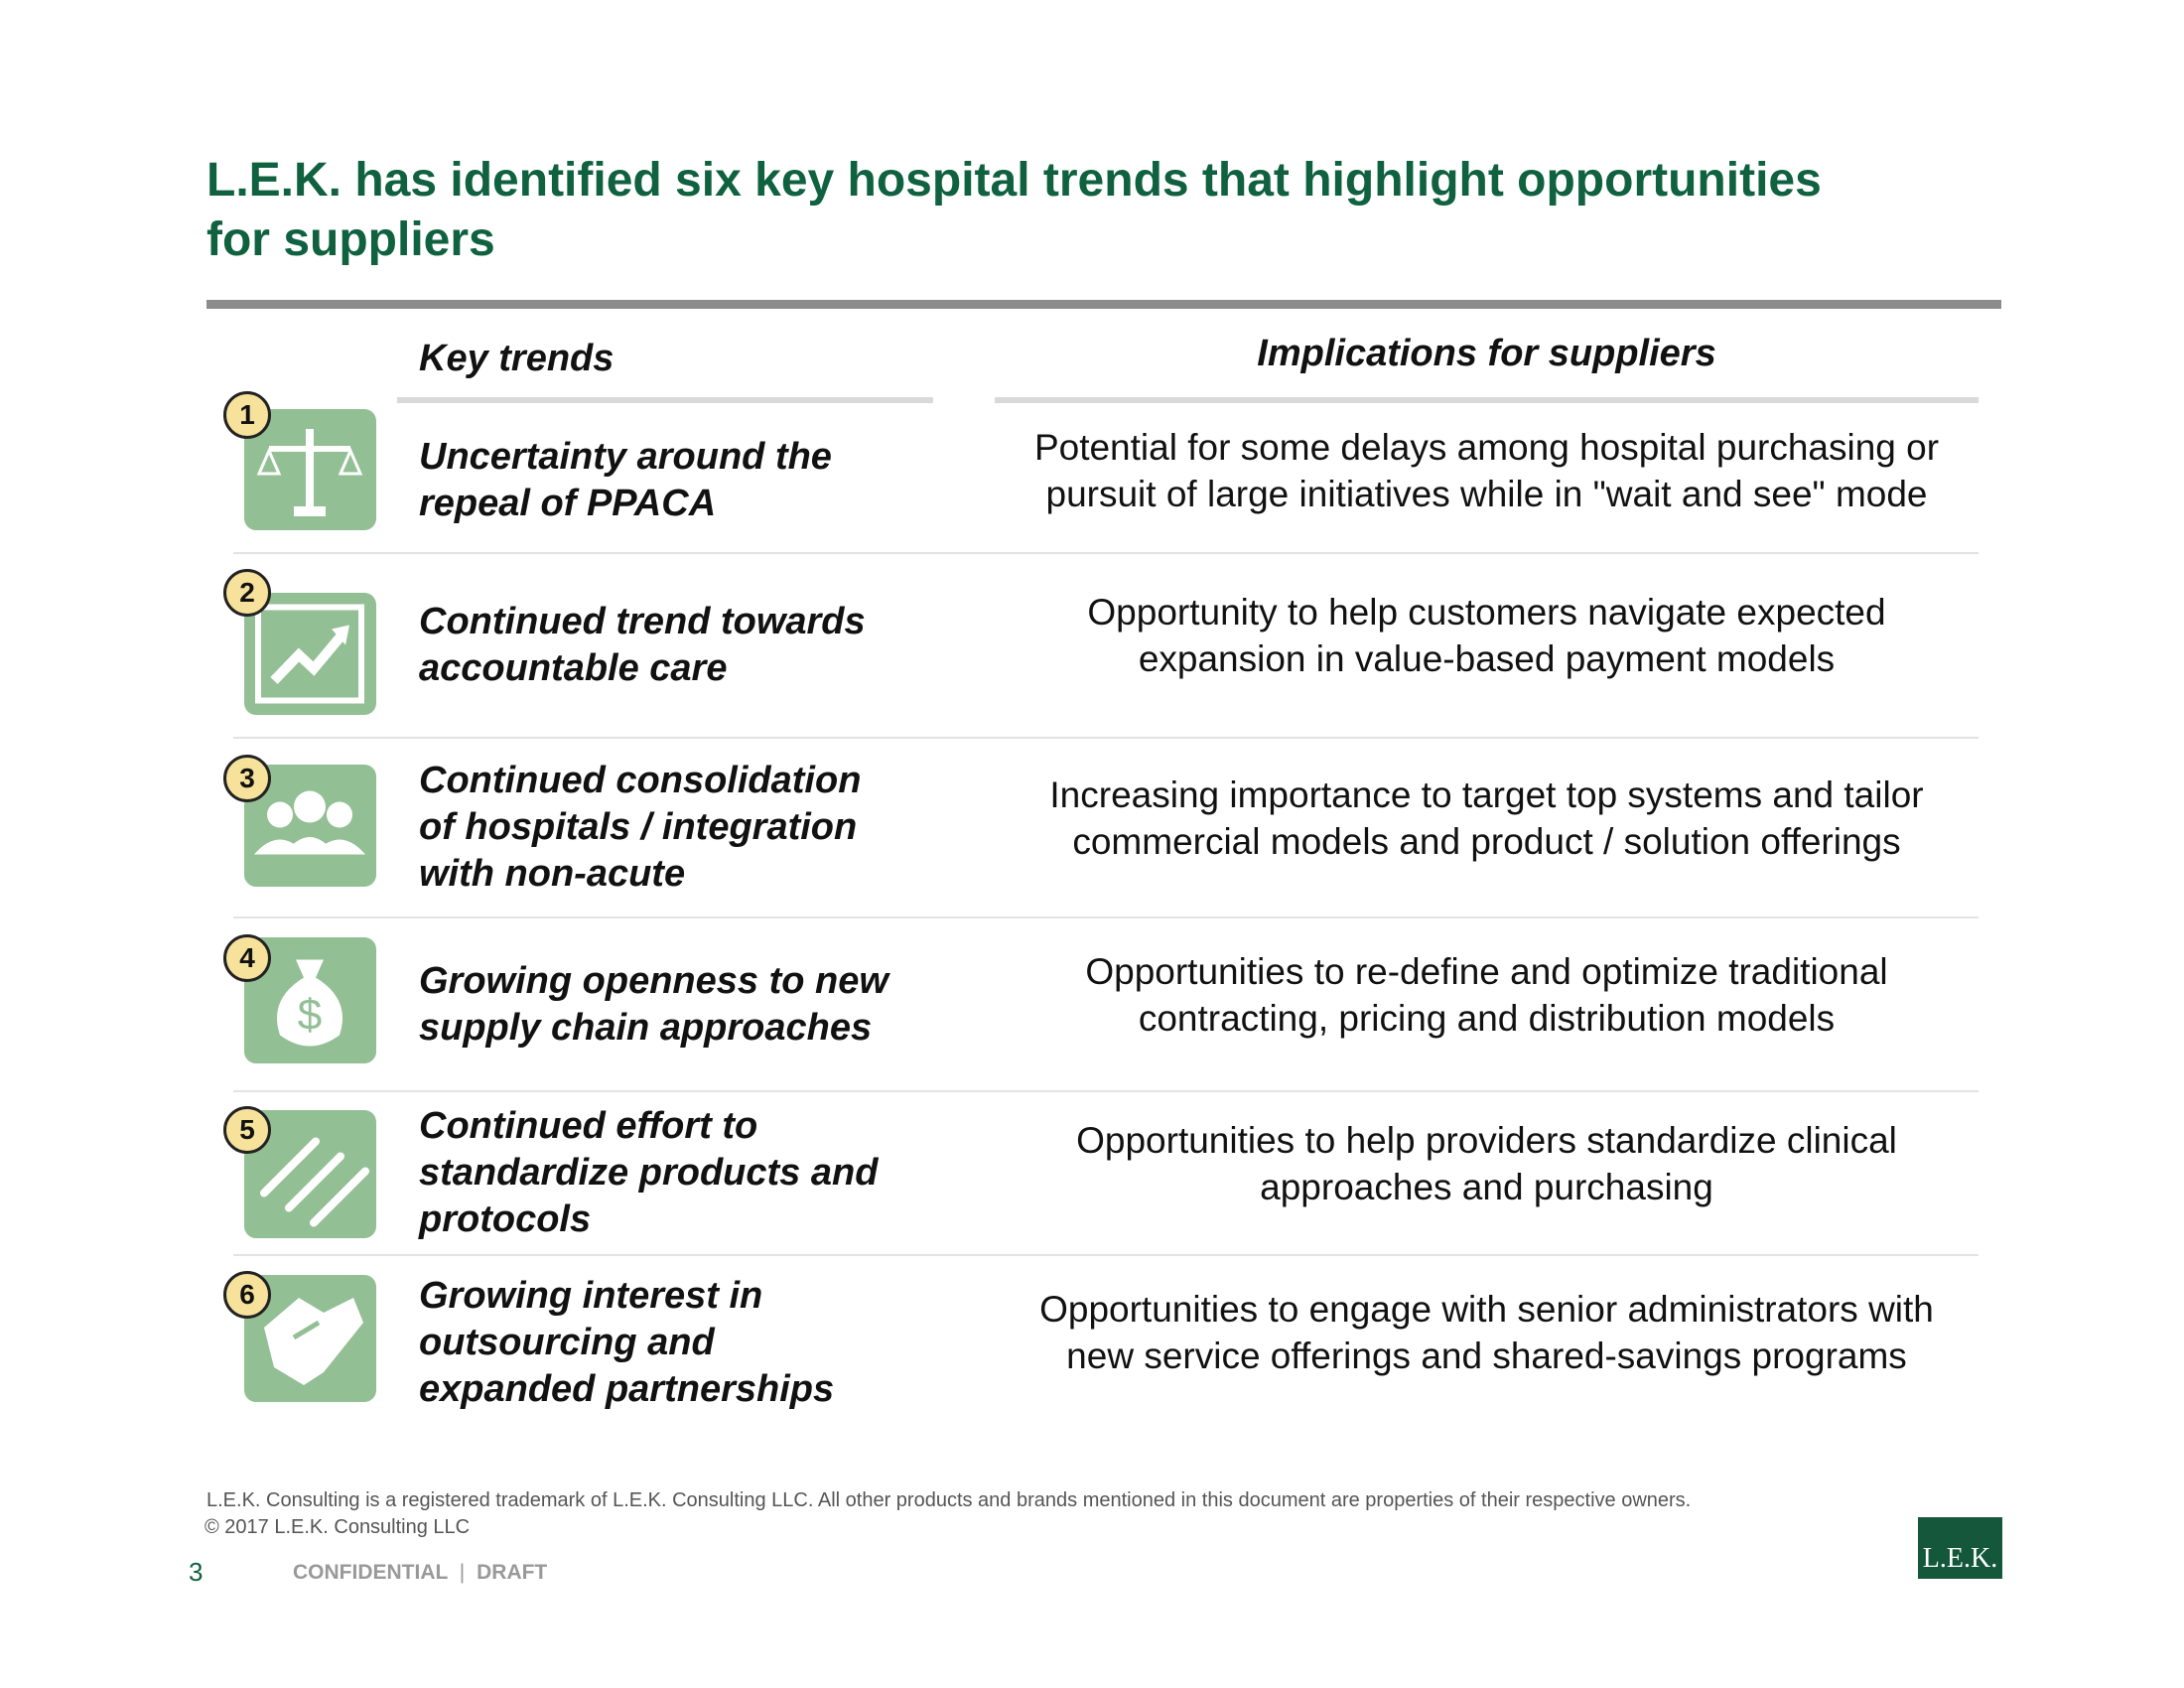 This screenshot has height=1688, width=2184. I want to click on trend-line: protocols, so click(505, 1219).